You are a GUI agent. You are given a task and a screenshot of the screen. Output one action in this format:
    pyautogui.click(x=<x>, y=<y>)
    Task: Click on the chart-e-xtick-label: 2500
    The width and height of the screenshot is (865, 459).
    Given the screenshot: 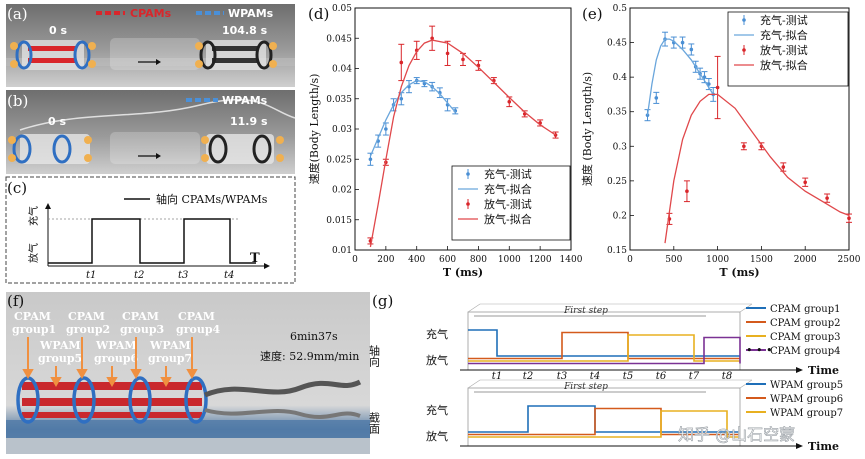 What is the action you would take?
    pyautogui.click(x=849, y=260)
    